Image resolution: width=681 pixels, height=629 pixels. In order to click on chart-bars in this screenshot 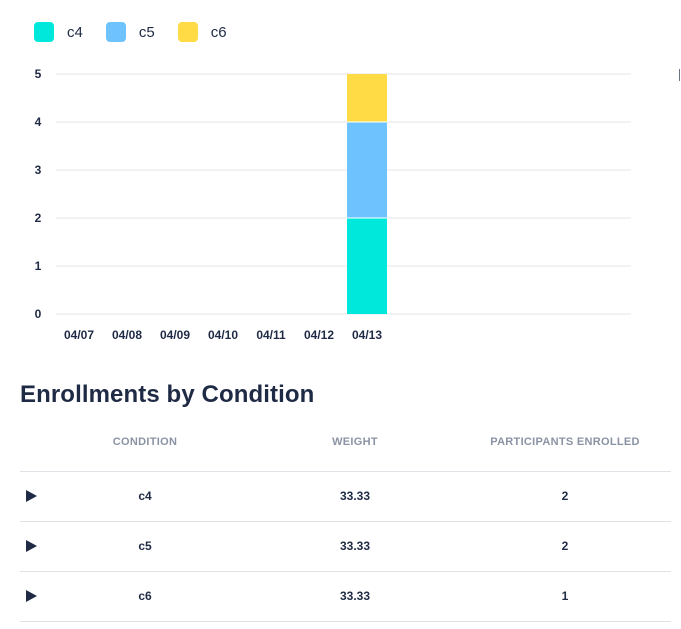, I will do `click(367, 194)`.